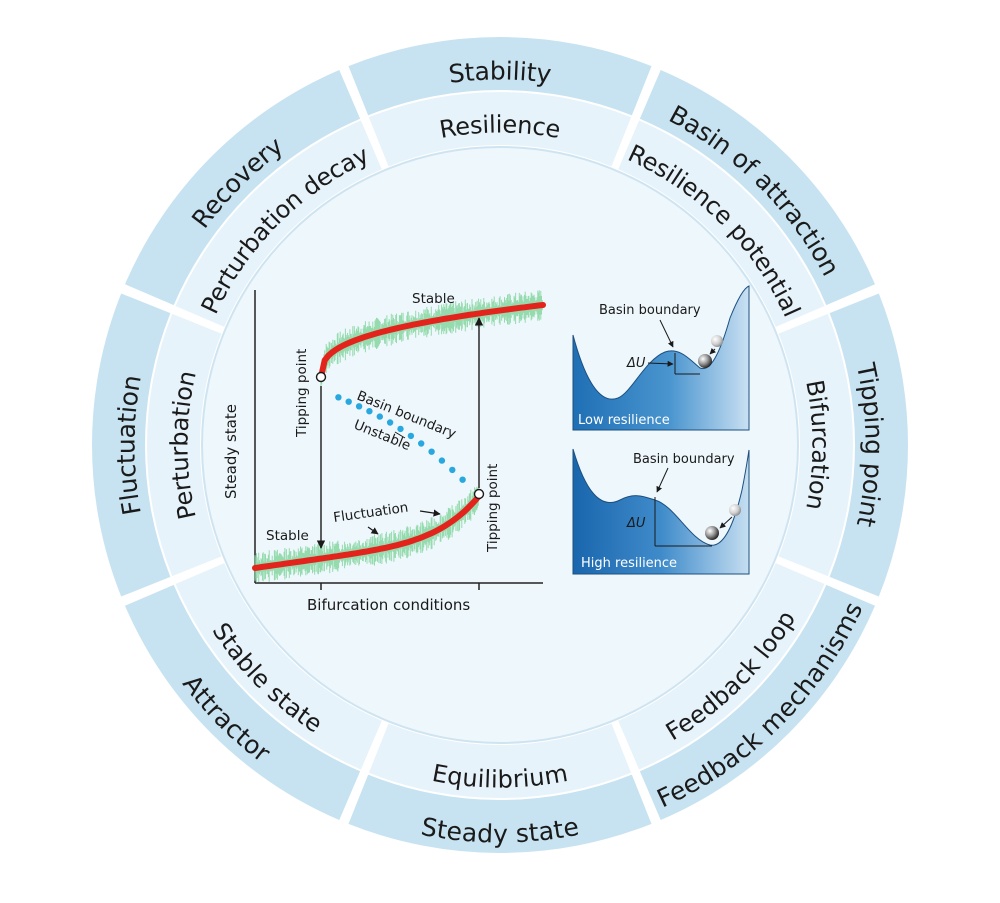 The height and width of the screenshot is (903, 1000). Describe the element at coordinates (660, 363) in the screenshot. I see `low-delta-u-pointer` at that location.